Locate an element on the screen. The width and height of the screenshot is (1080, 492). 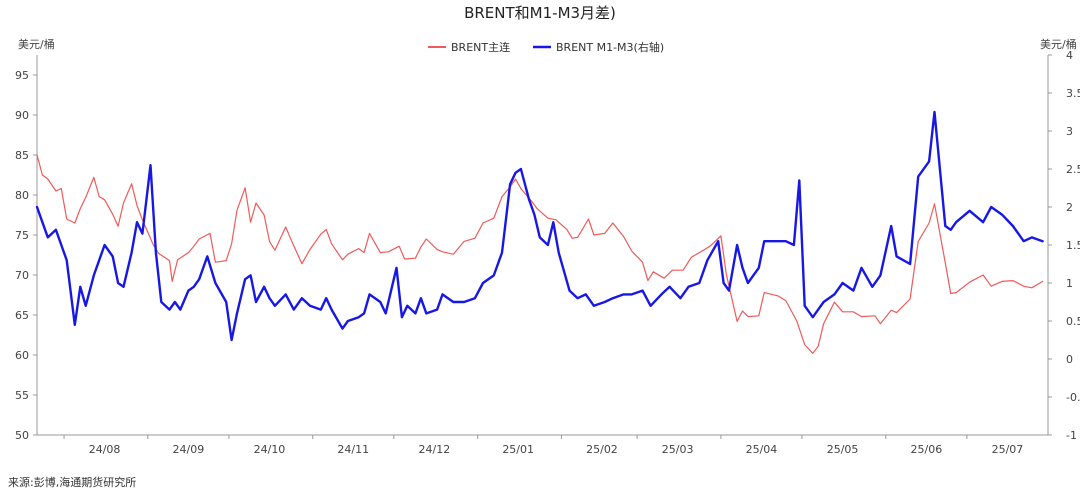
y-right-tick-label: 1.5 is located at coordinates (1073, 245).